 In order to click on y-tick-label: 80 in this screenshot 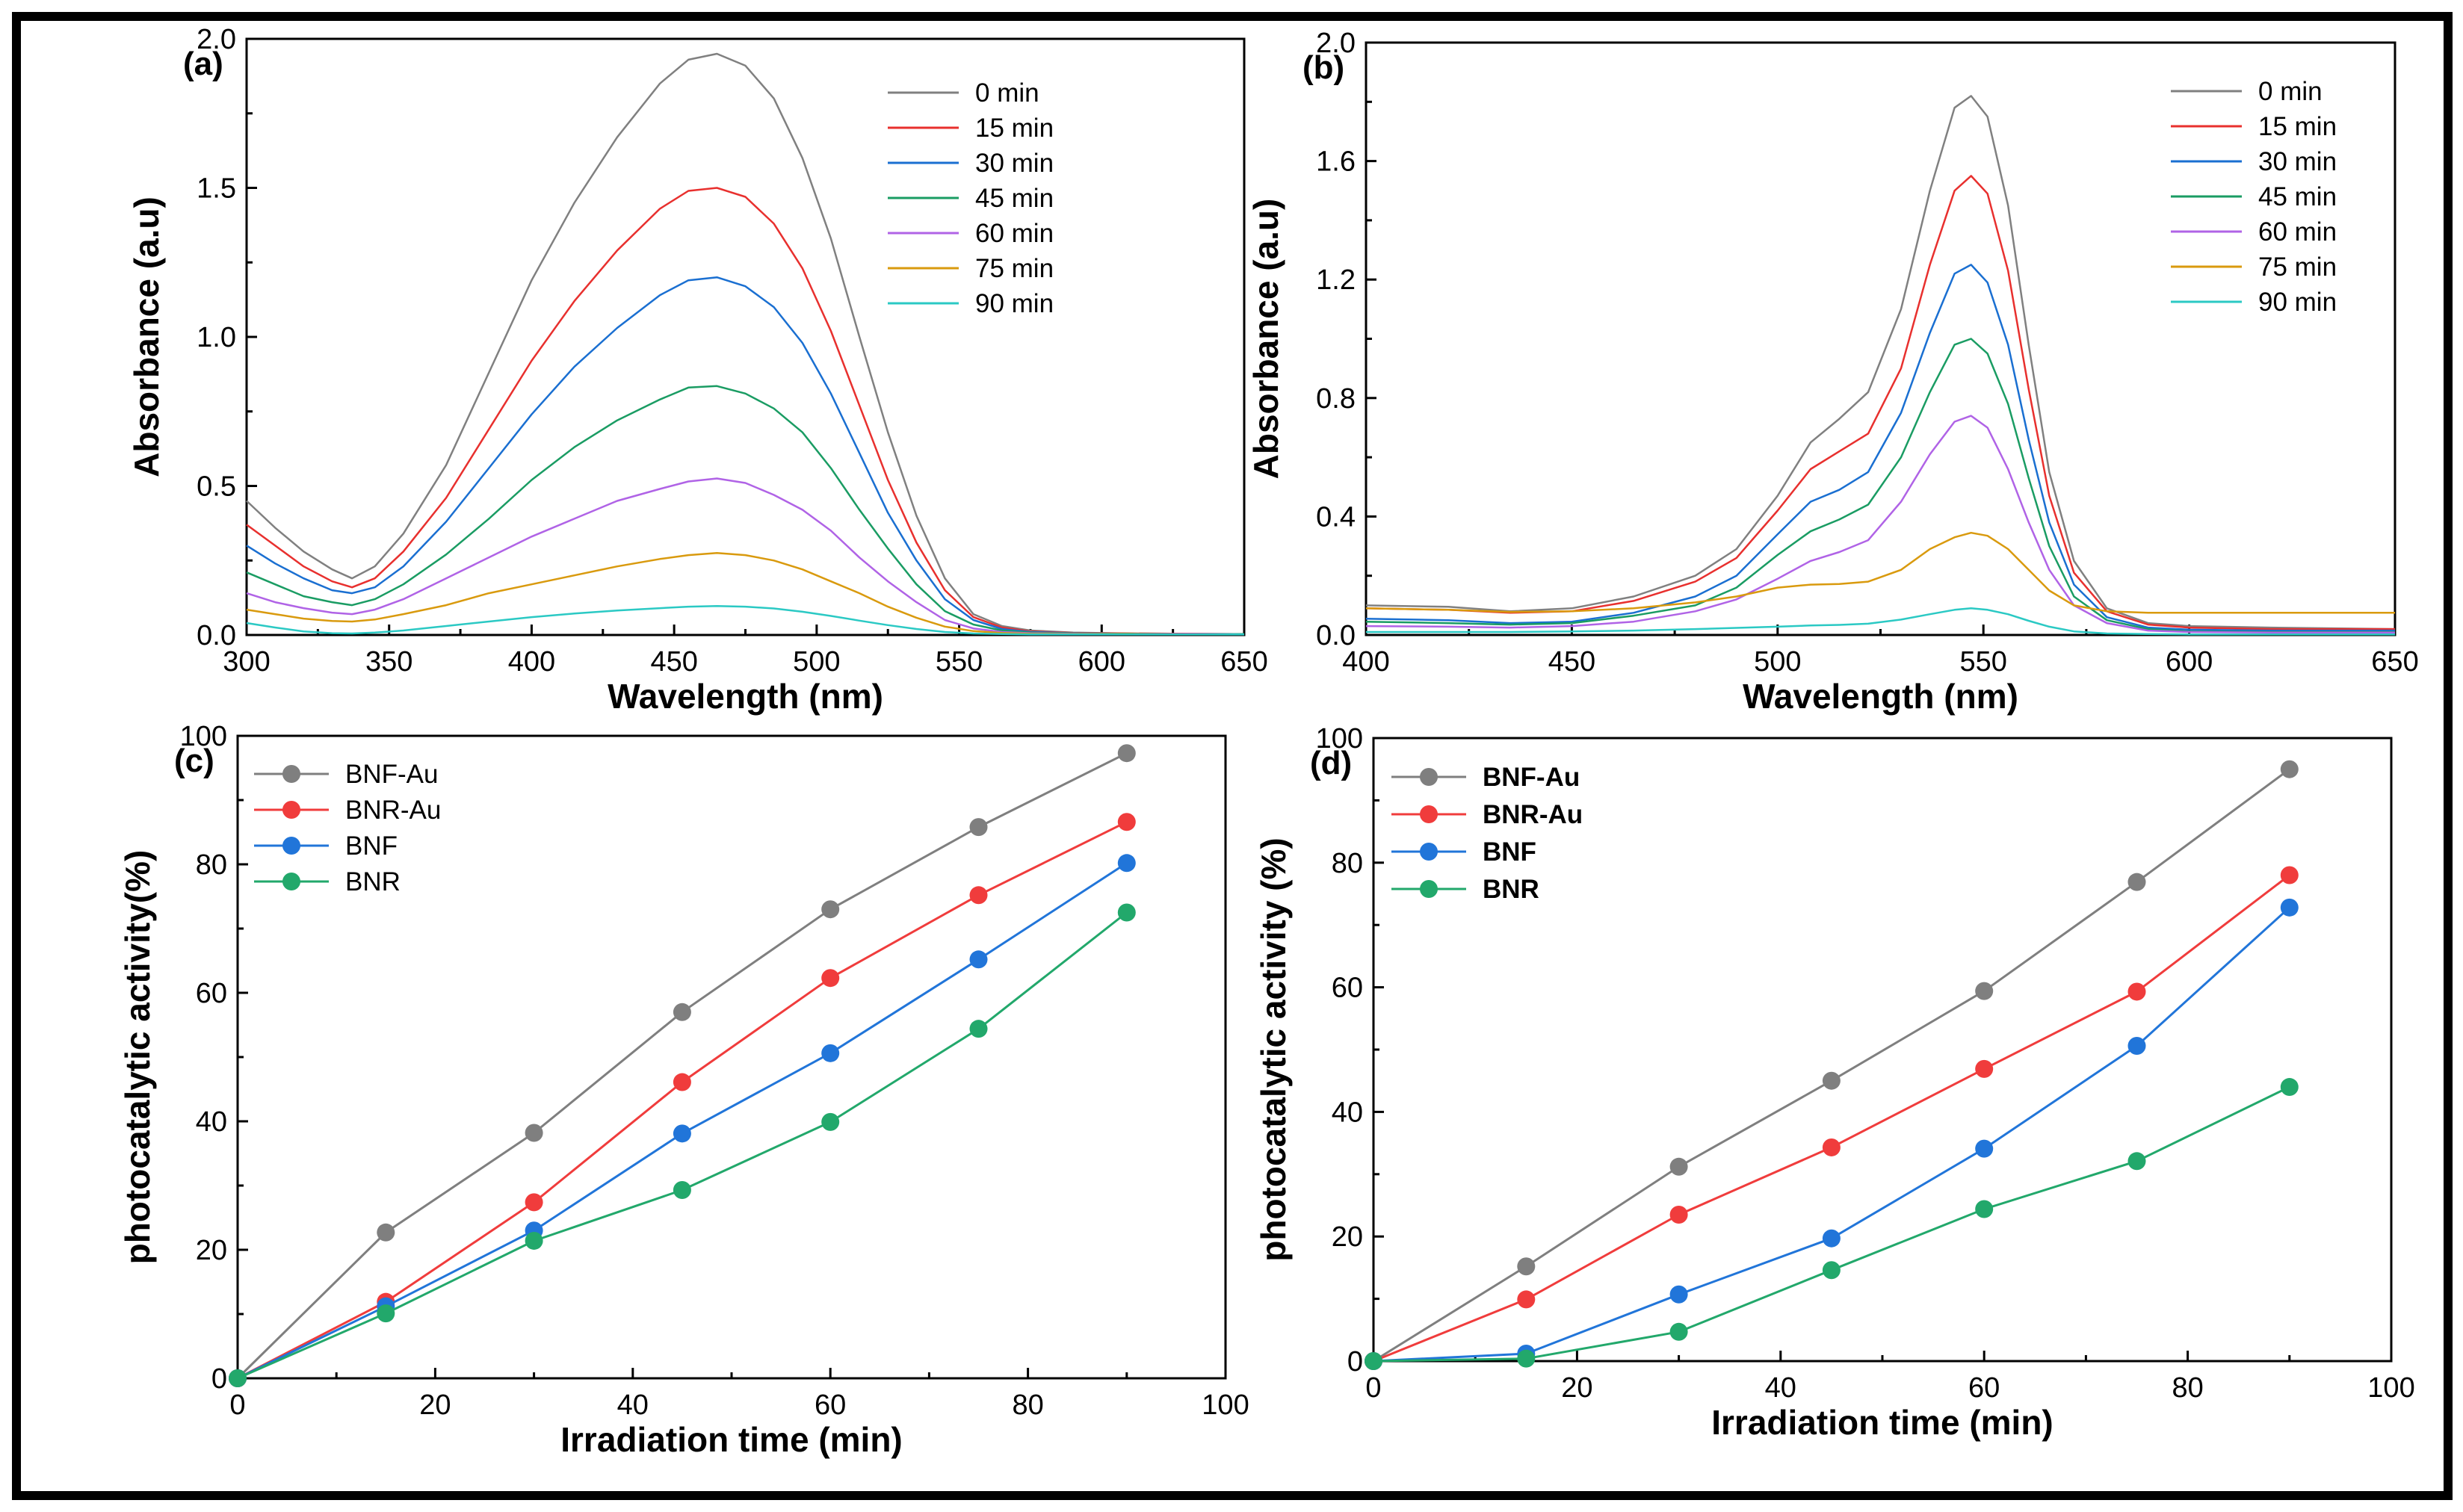, I will do `click(1348, 864)`.